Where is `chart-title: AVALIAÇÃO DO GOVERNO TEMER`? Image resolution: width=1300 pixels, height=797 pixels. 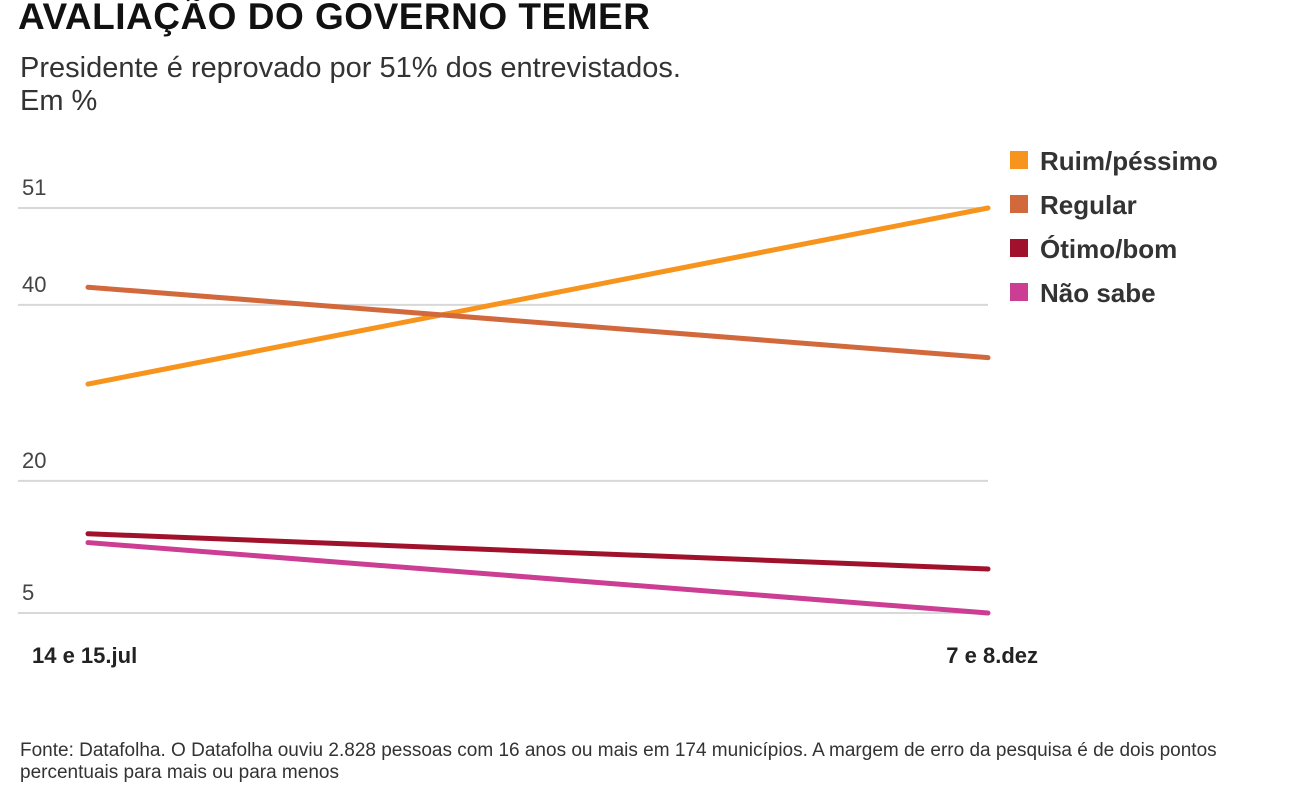 chart-title: AVALIAÇÃO DO GOVERNO TEMER is located at coordinates (334, 18).